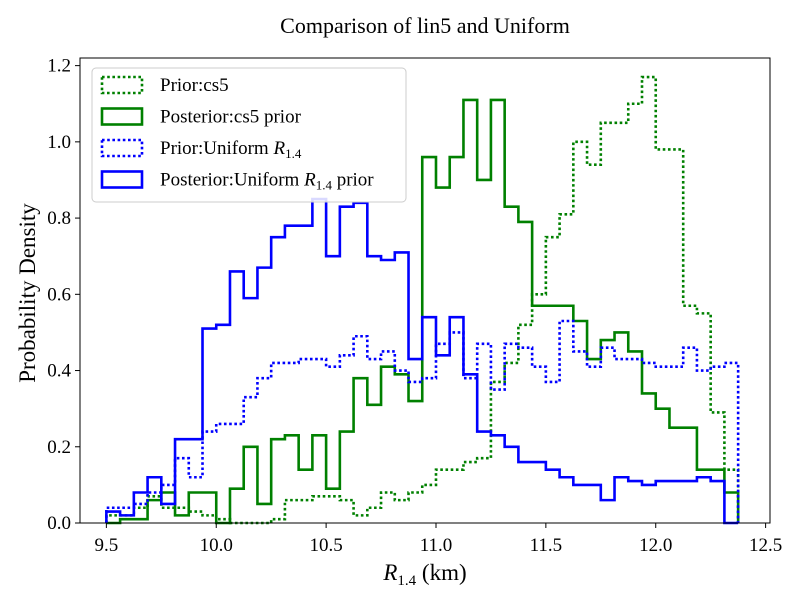 The image size is (800, 600). I want to click on legend-label: Prior:Uniform R1.4, so click(231, 149).